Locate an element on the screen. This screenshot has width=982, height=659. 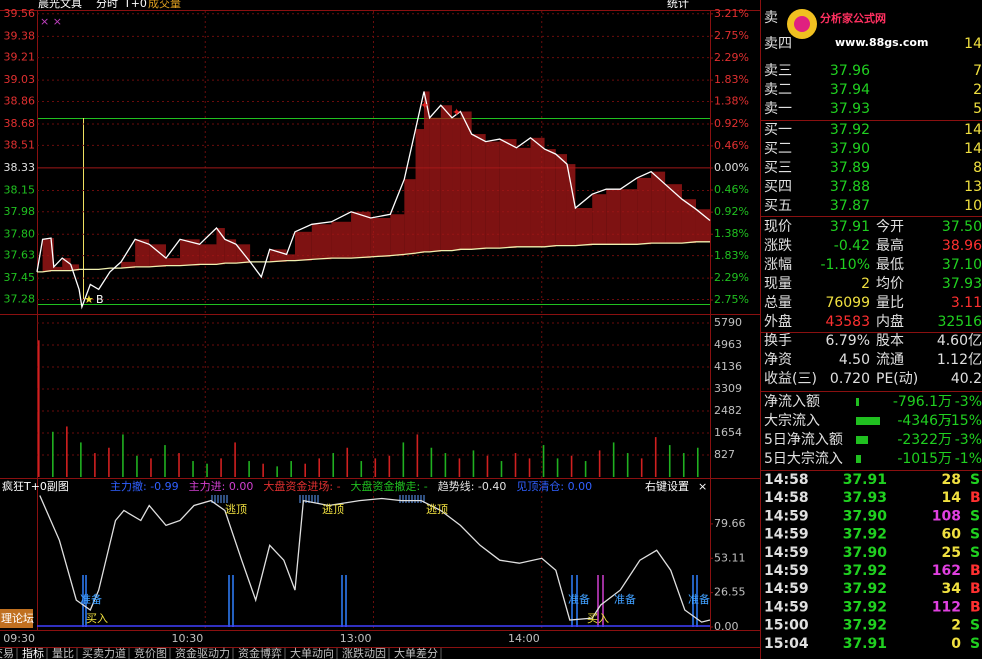
volume-label: 成交量 is located at coordinates (164, 5).